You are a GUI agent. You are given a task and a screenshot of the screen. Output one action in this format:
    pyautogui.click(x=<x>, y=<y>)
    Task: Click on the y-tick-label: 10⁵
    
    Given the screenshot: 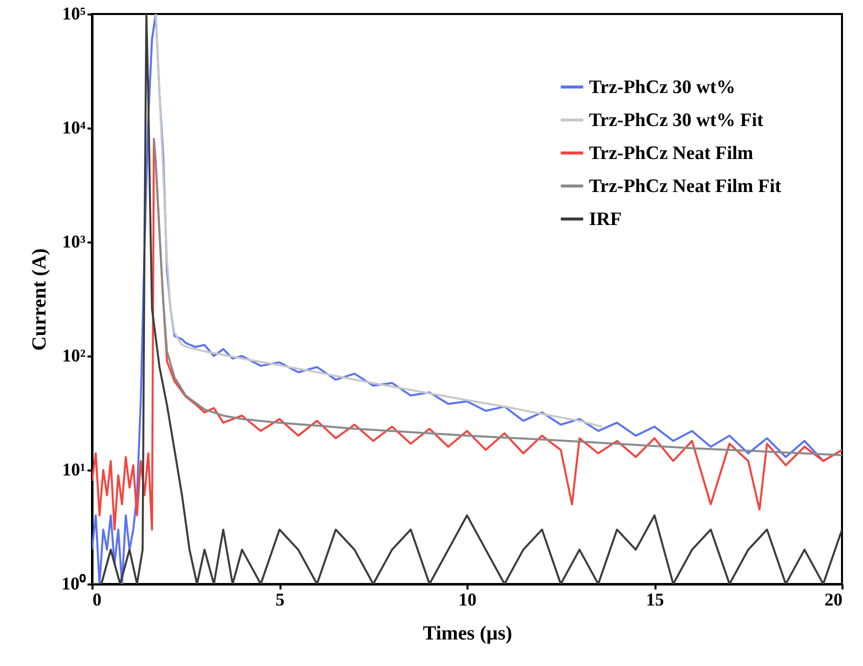 What is the action you would take?
    pyautogui.click(x=74, y=14)
    